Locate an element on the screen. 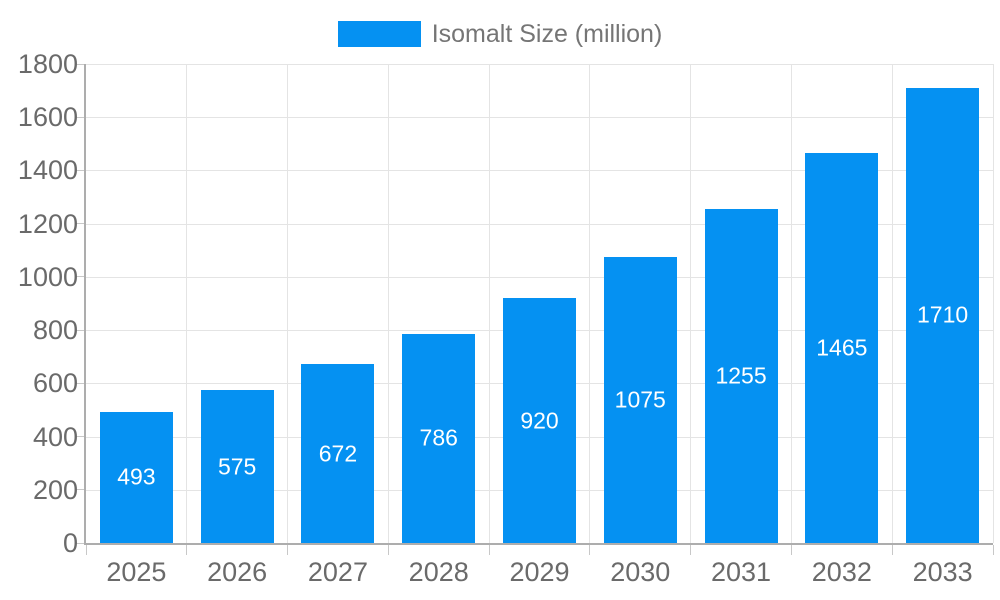  bar: 1255 is located at coordinates (741, 376).